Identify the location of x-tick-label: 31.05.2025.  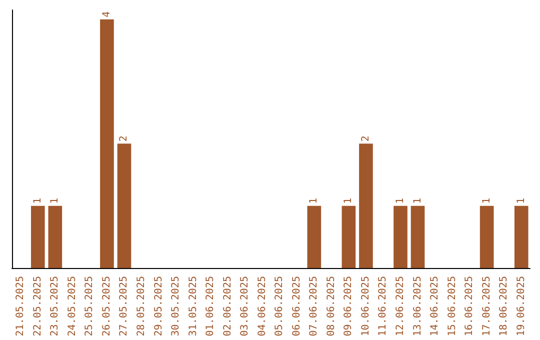
(193, 306).